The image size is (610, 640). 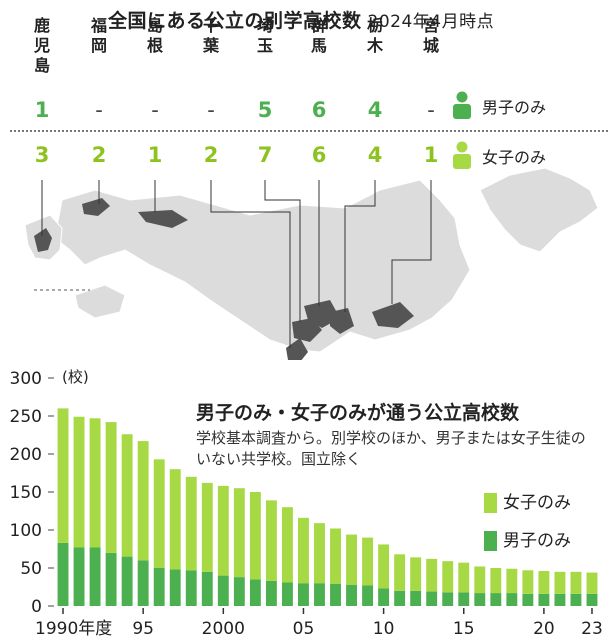 What do you see at coordinates (265, 110) in the screenshot?
I see `boys-count: 5` at bounding box center [265, 110].